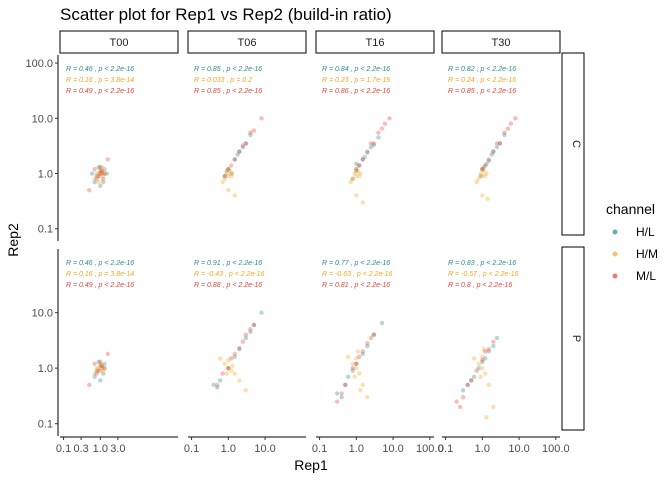 This screenshot has height=480, width=672. Describe the element at coordinates (482, 80) in the screenshot. I see `correlation-label: R = 0.24 , p < 2.2e-16` at that location.